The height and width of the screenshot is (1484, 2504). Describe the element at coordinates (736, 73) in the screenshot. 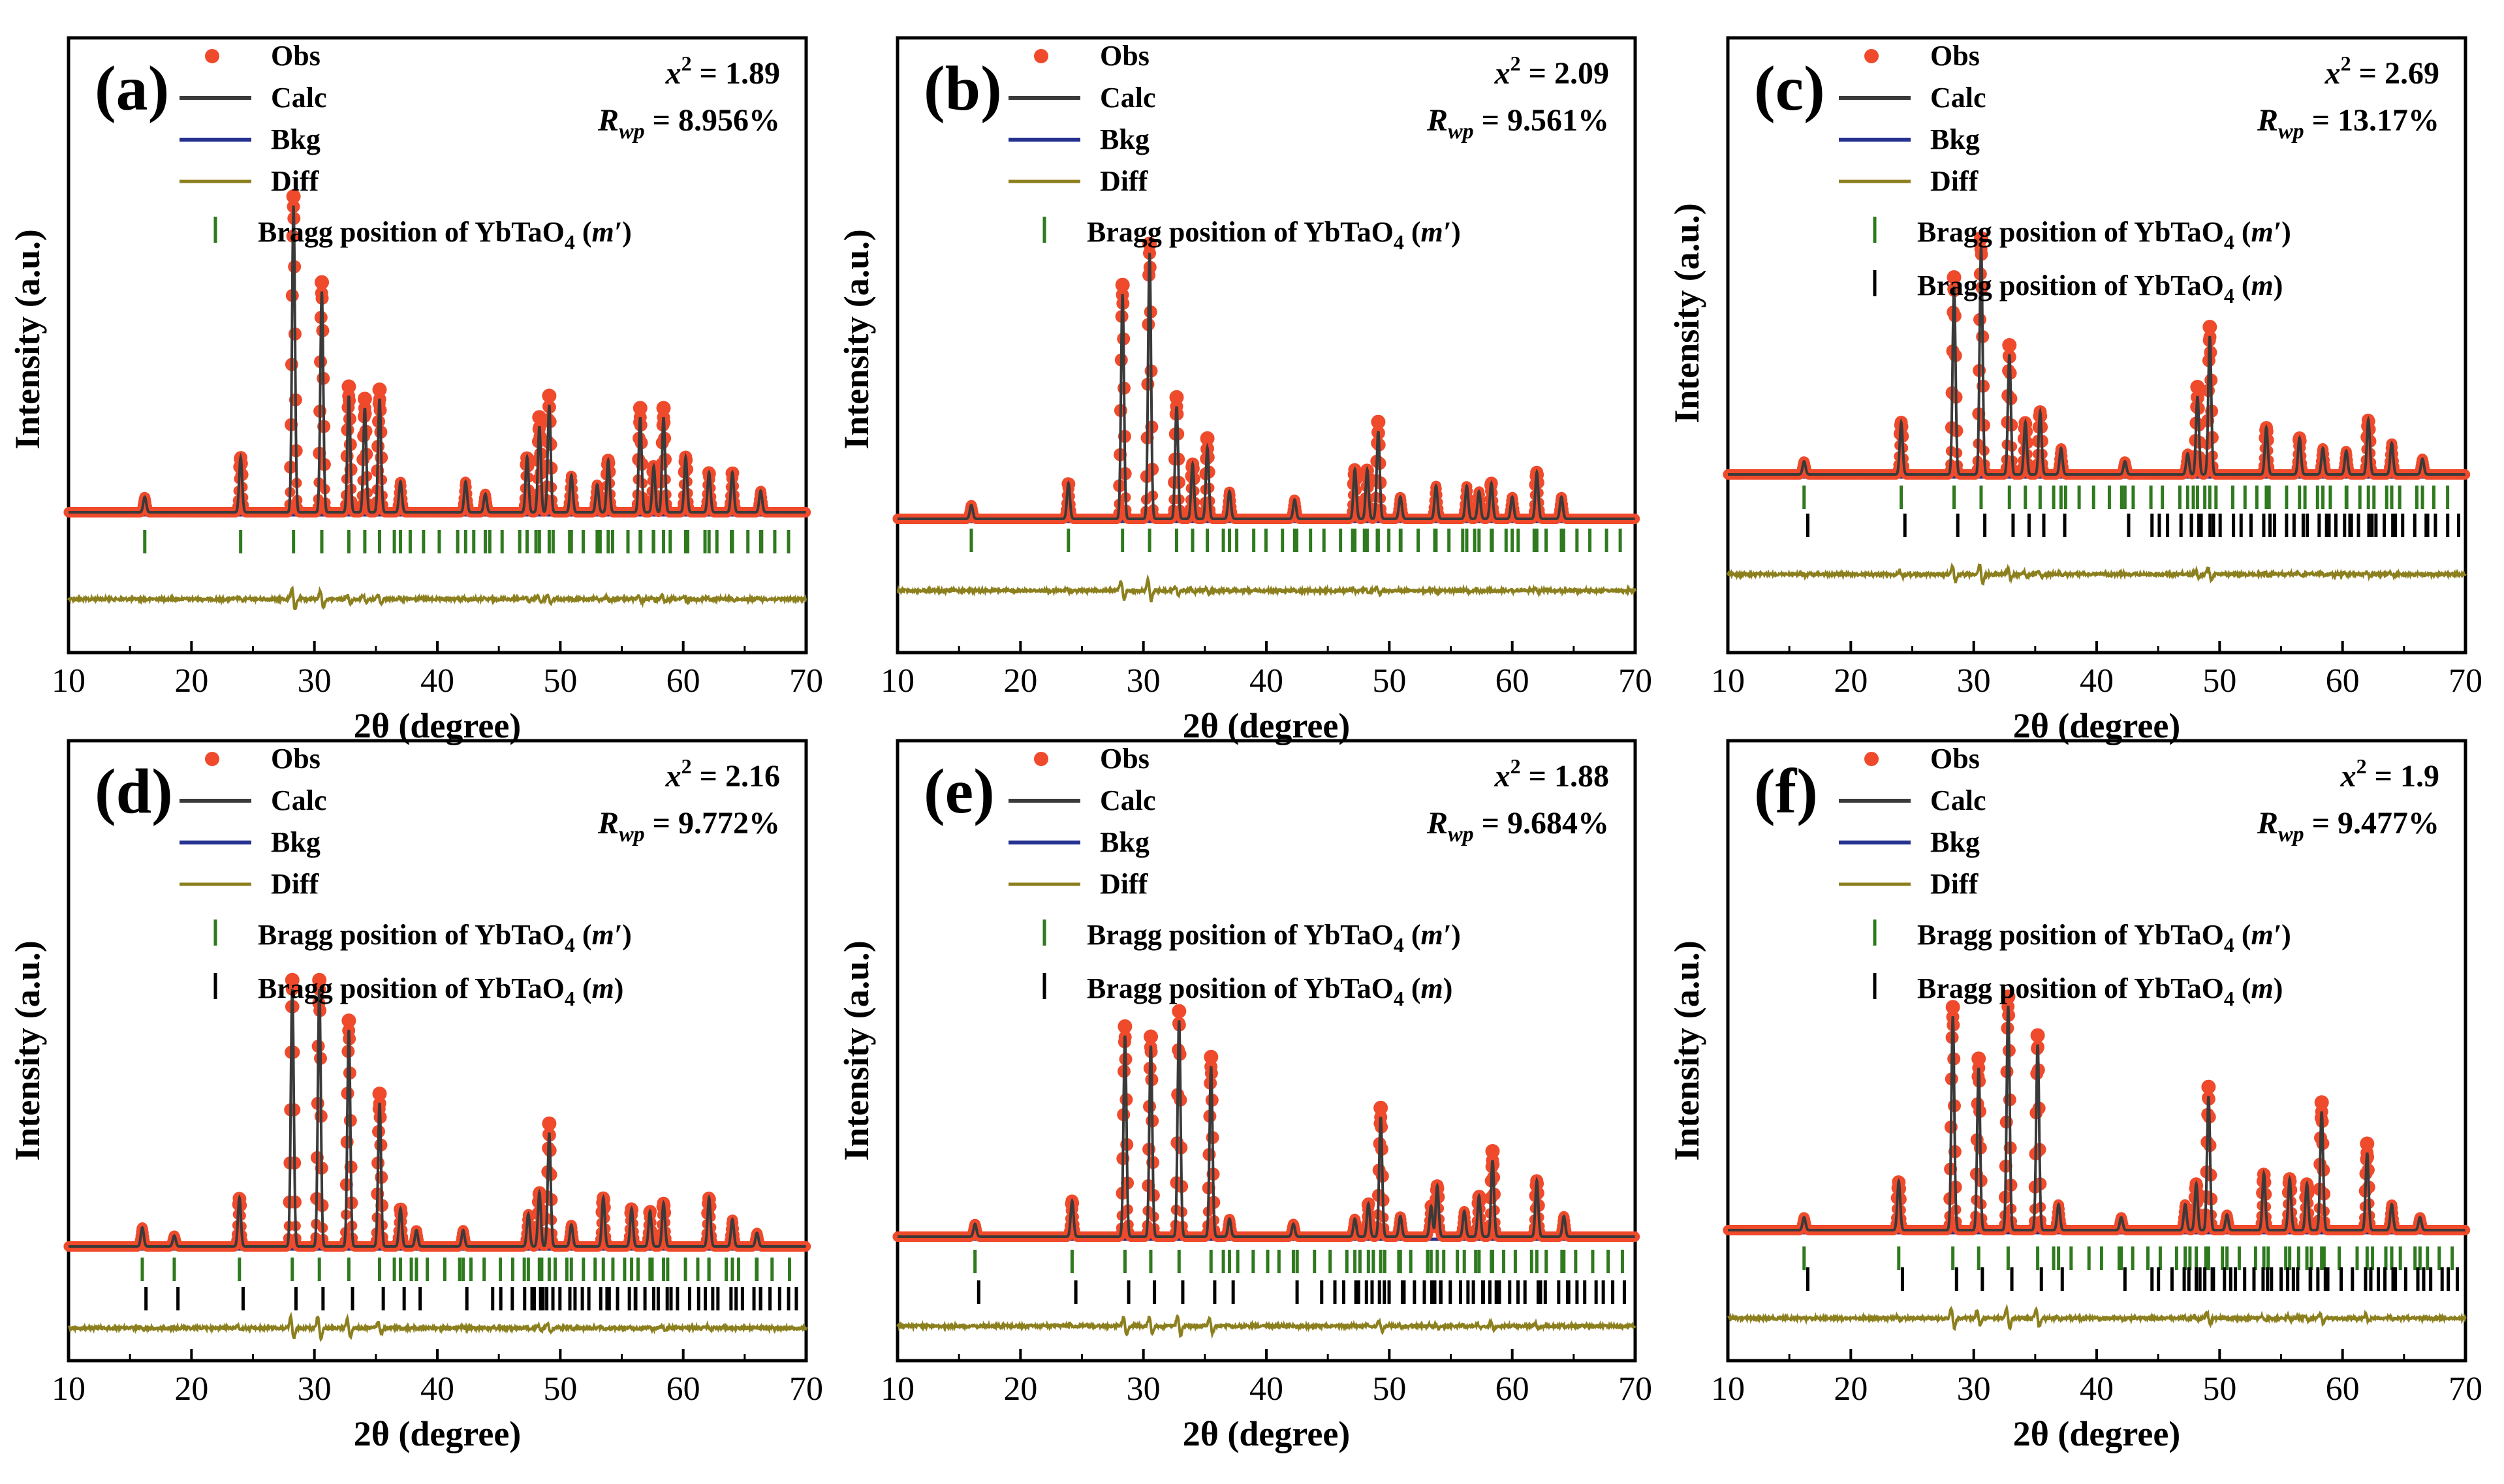

I see `chi-value: = 1.89` at that location.